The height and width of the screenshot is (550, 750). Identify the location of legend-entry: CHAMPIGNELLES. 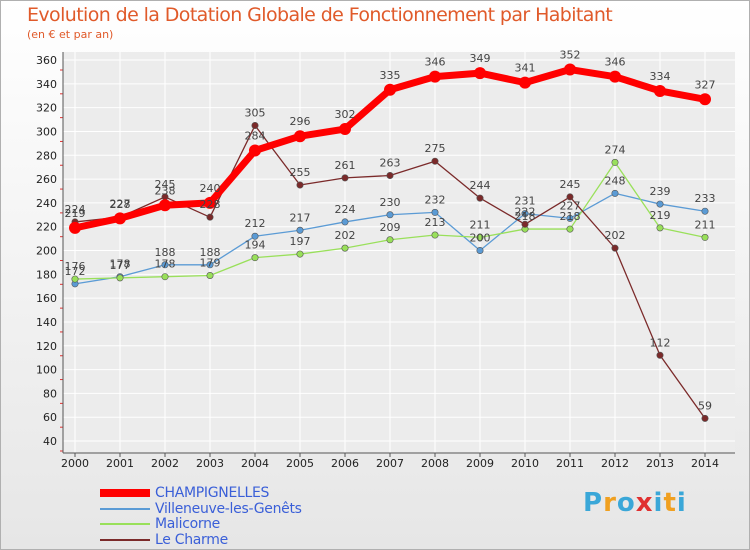
(184, 493).